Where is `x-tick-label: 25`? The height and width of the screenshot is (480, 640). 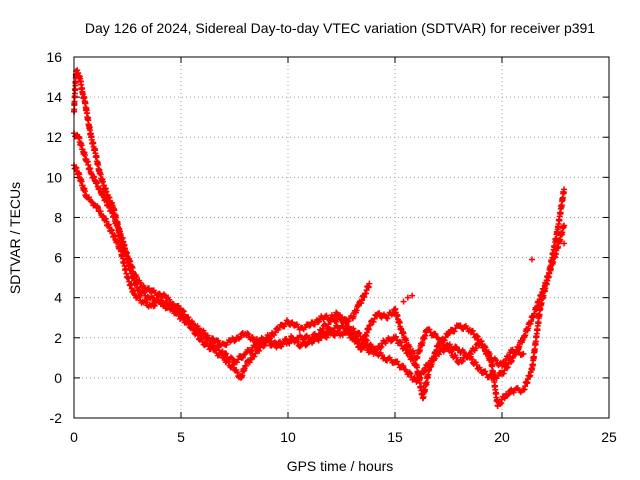
x-tick-label: 25 is located at coordinates (609, 437).